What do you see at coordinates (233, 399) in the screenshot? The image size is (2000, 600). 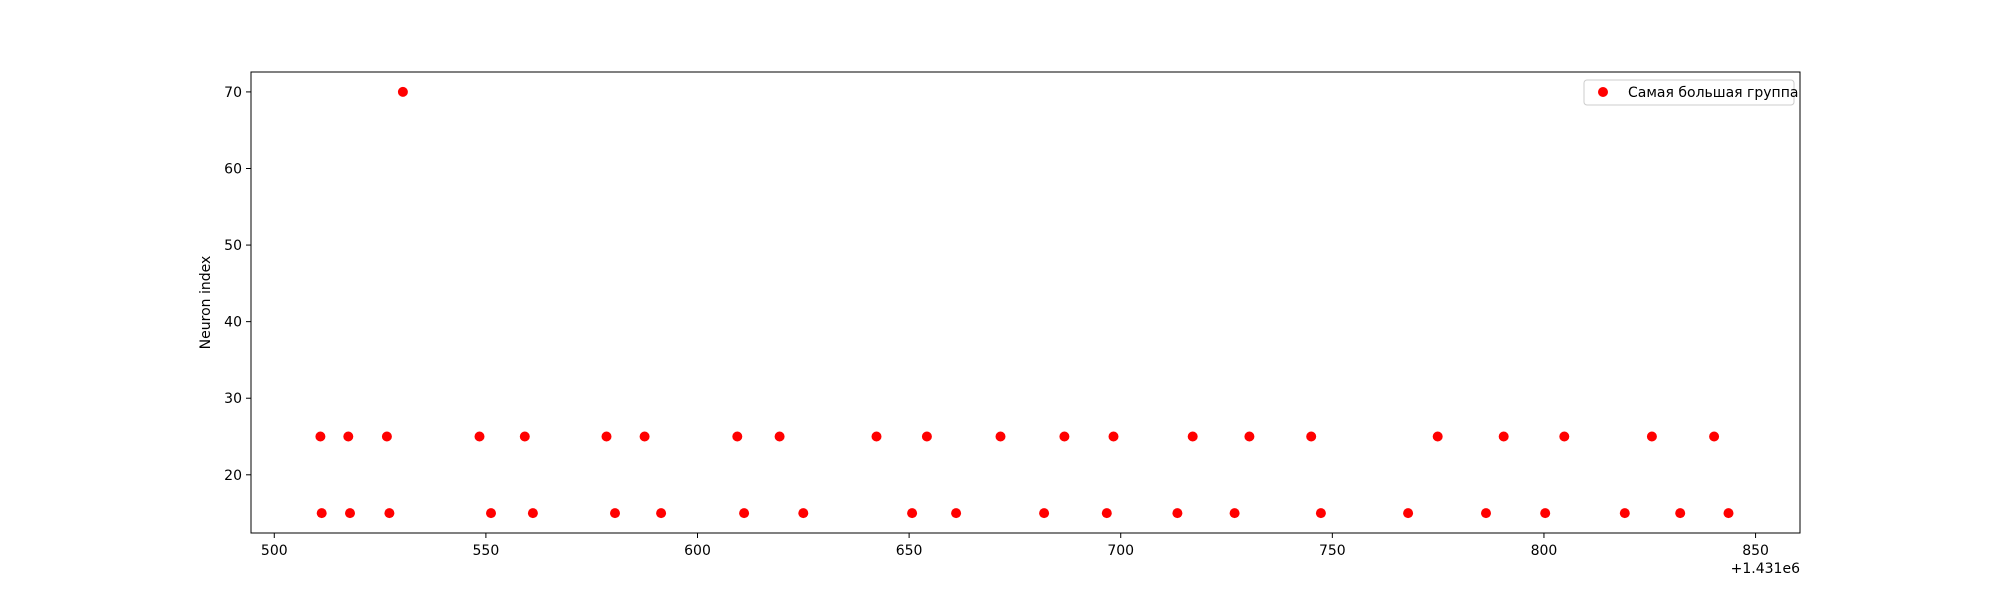 I see `y-tick-label: 30` at bounding box center [233, 399].